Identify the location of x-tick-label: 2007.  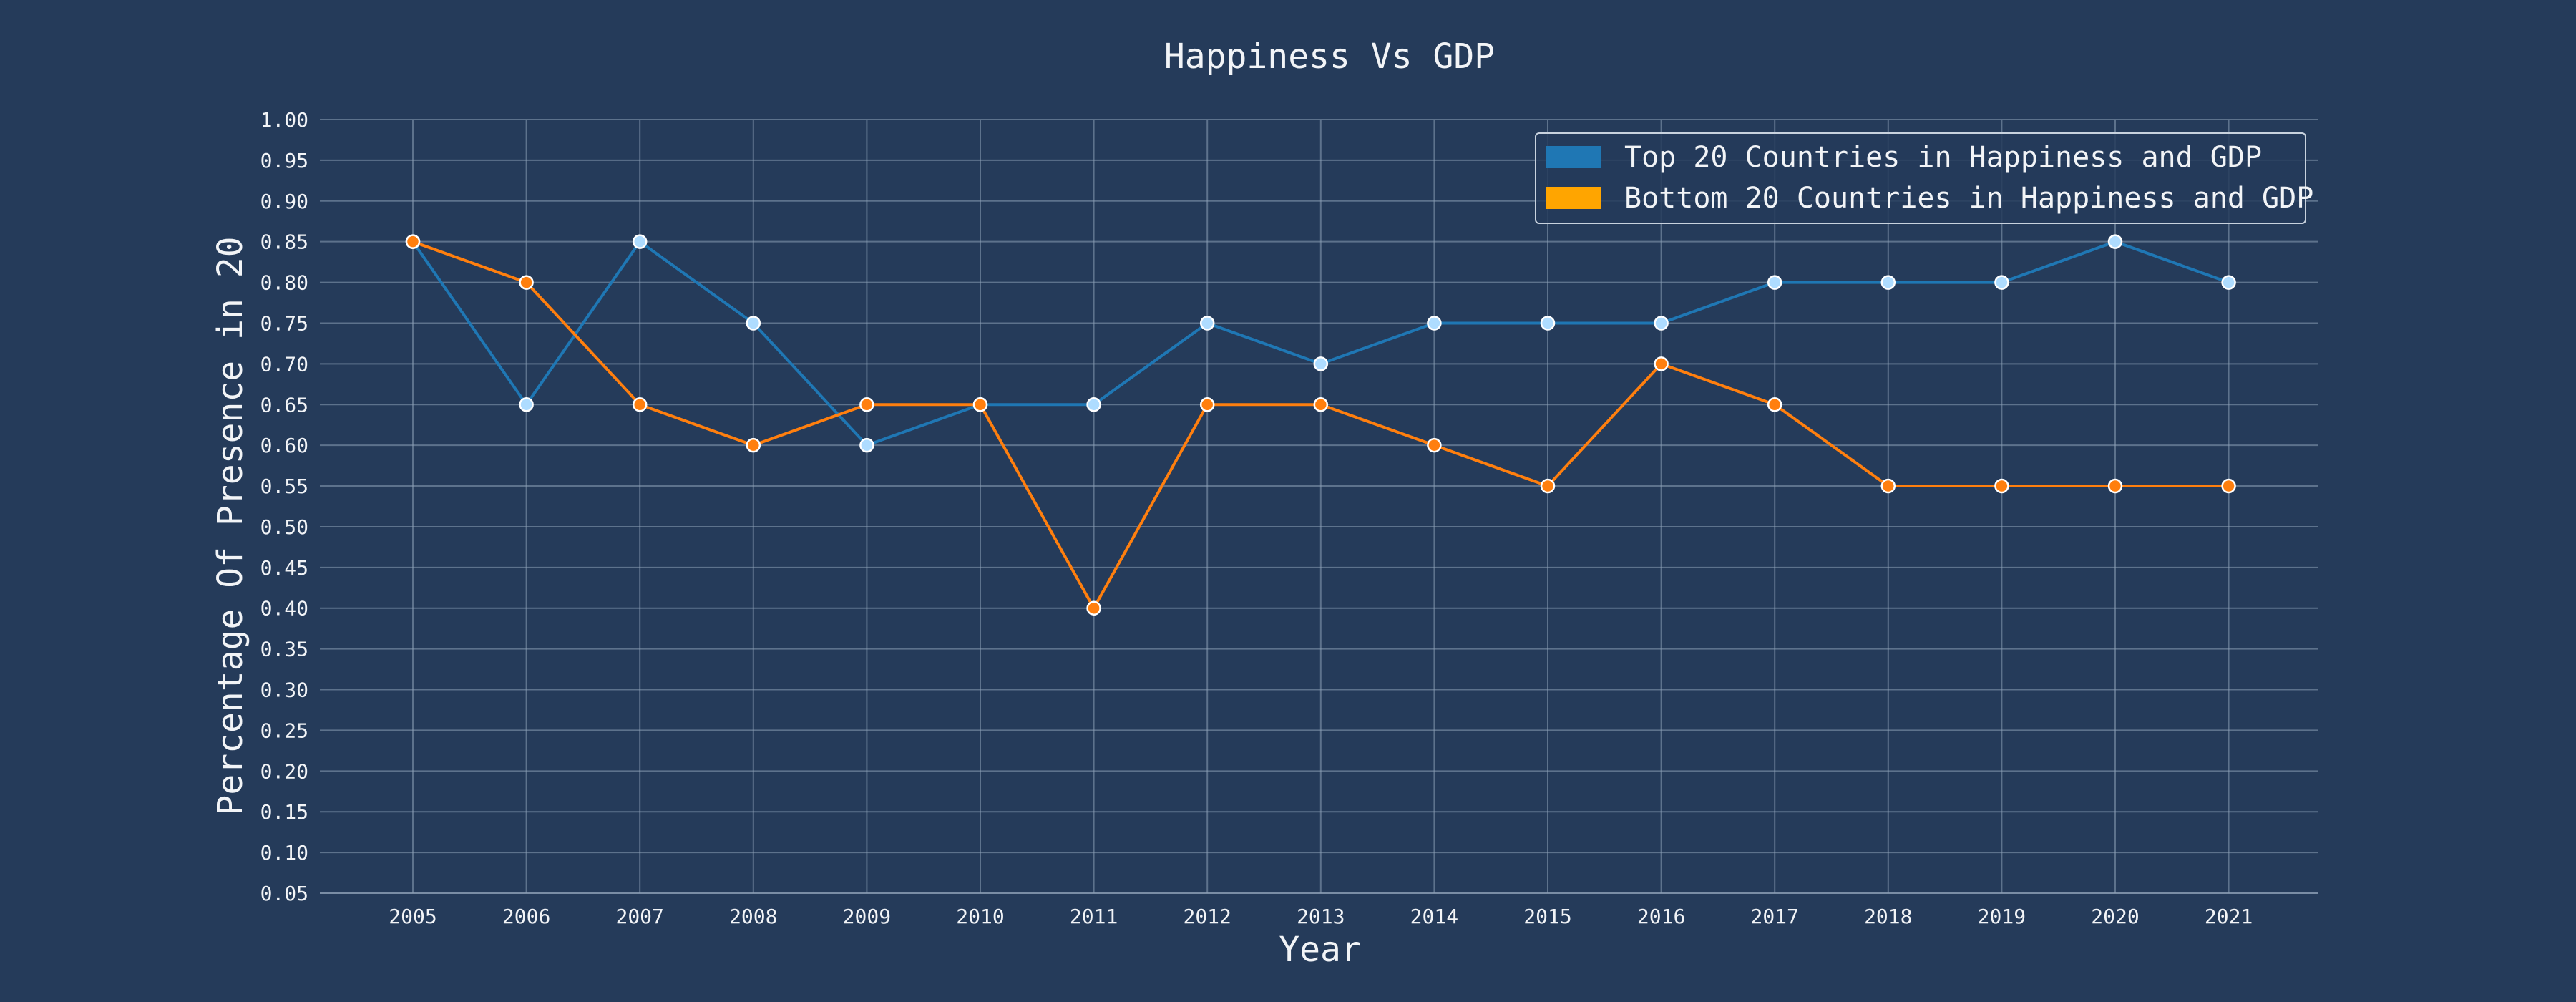
(639, 916).